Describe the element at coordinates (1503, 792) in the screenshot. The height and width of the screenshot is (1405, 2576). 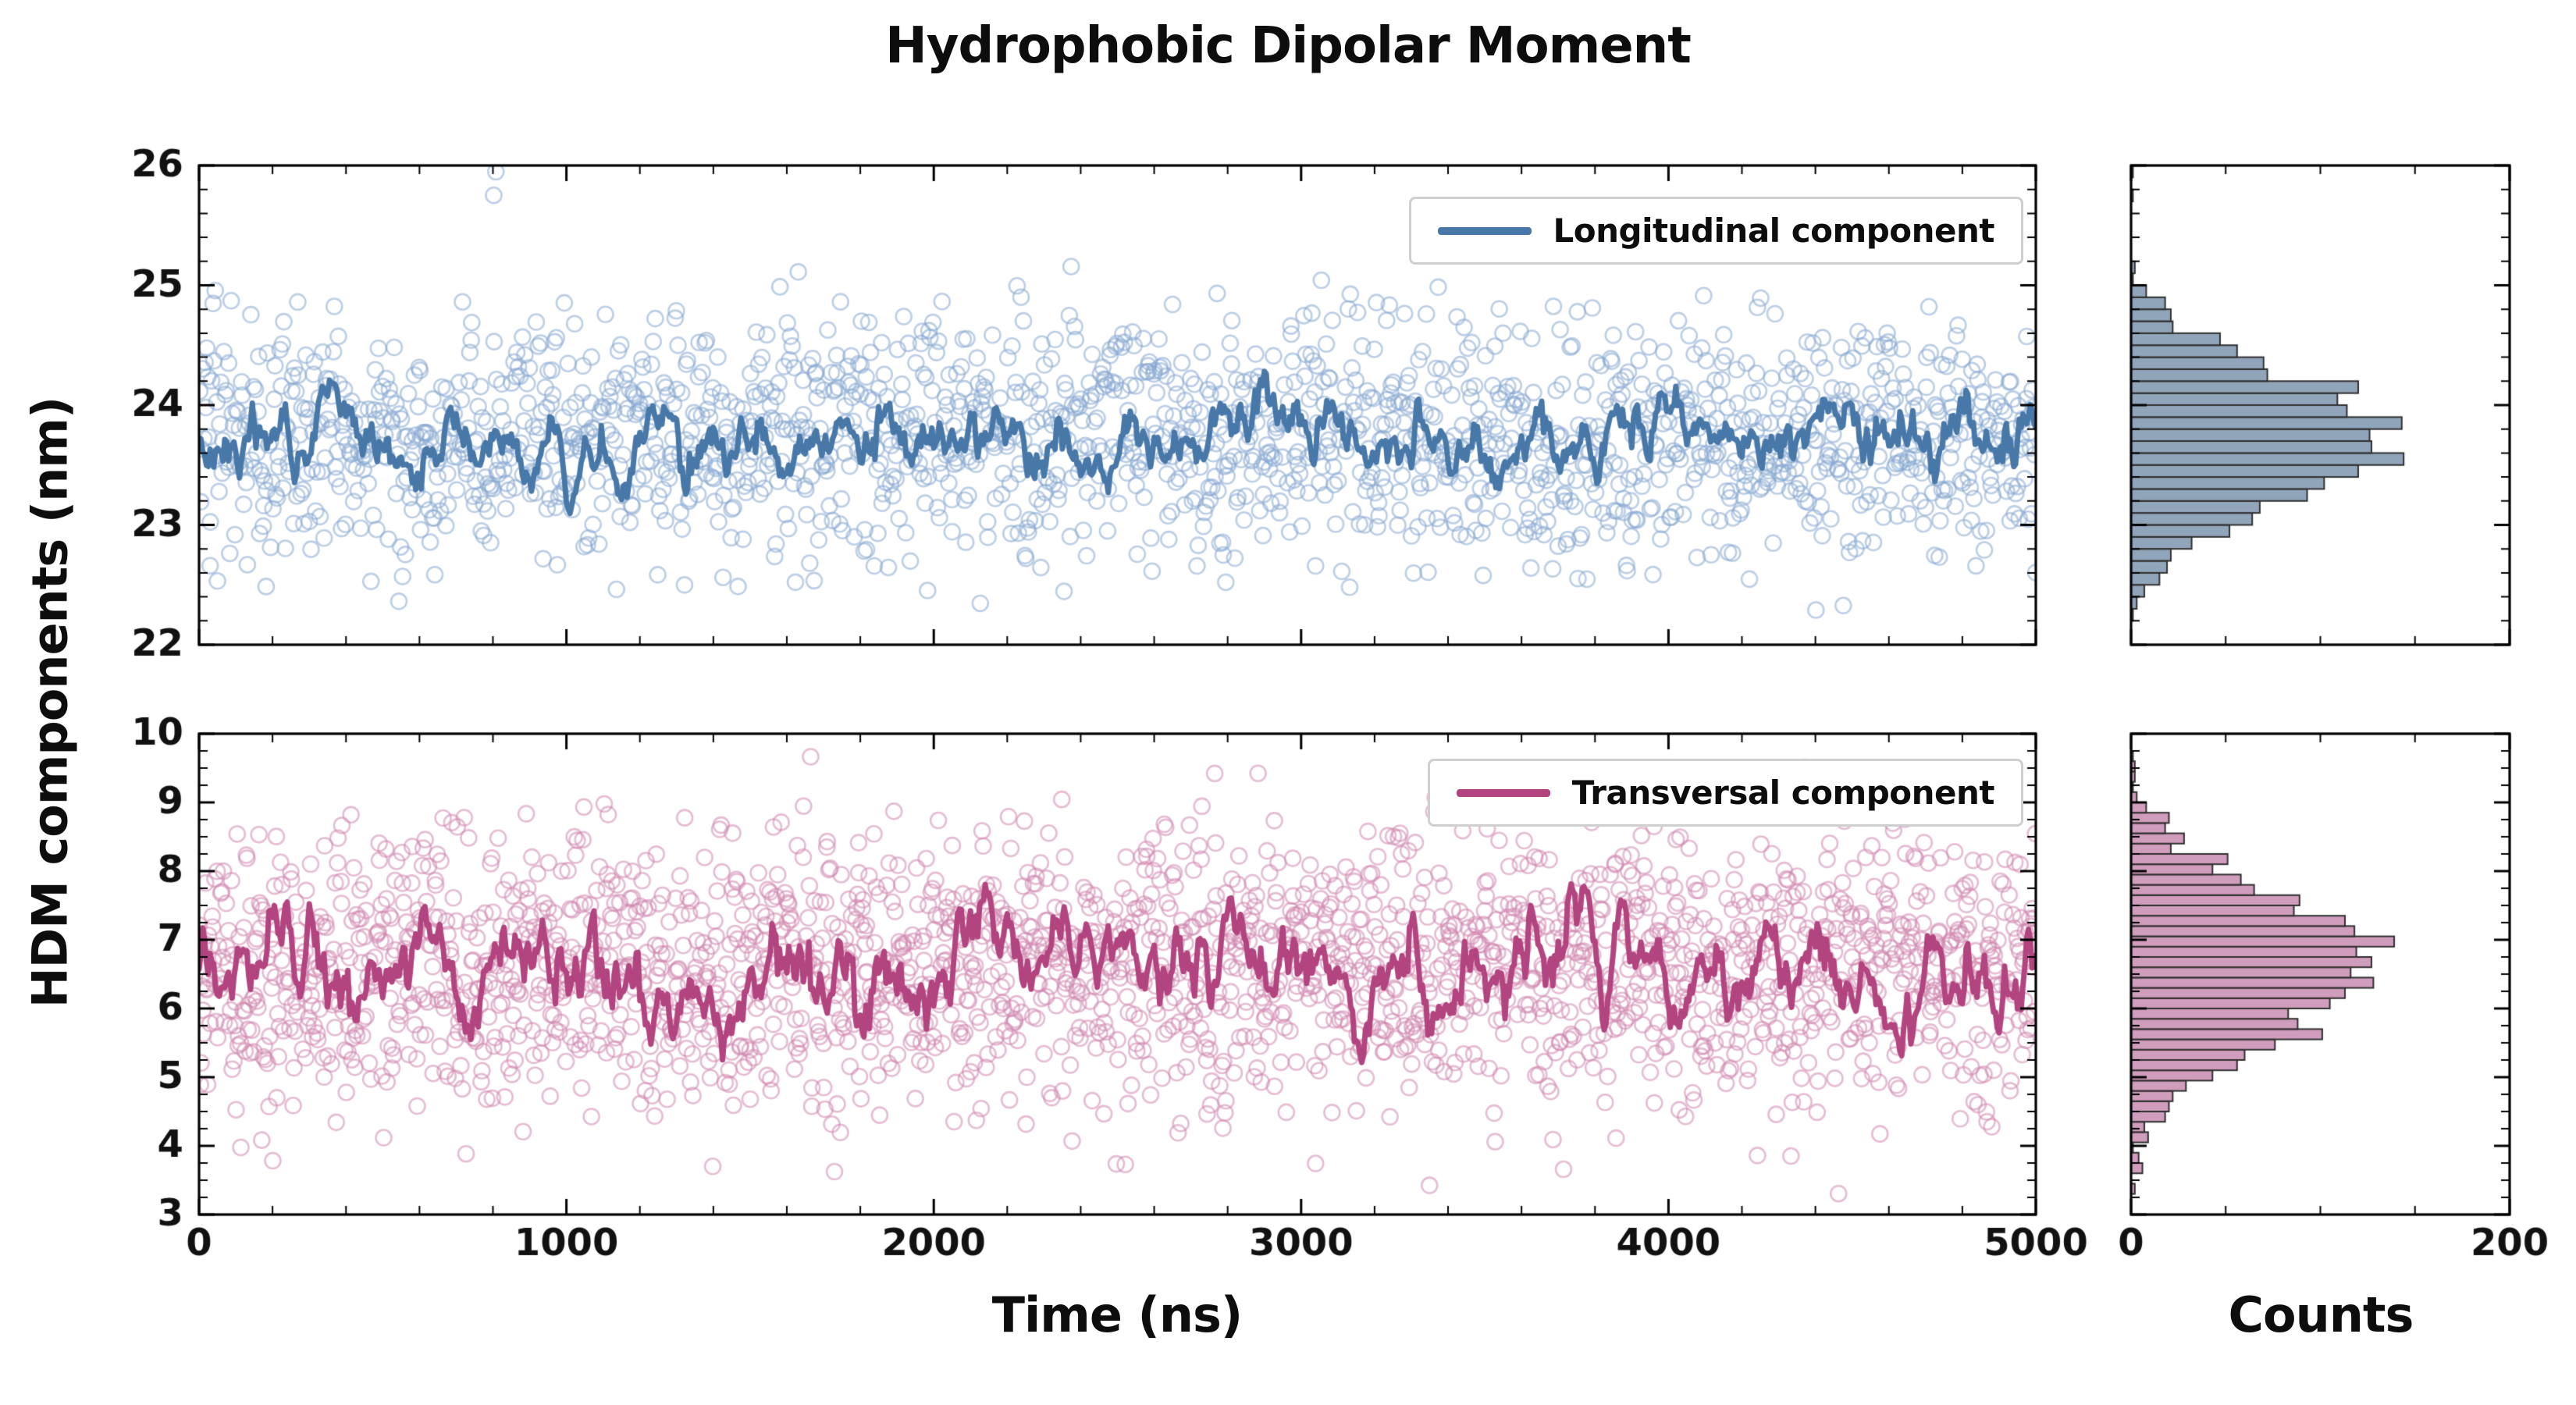
I see `legend-line-swatch-transversal` at that location.